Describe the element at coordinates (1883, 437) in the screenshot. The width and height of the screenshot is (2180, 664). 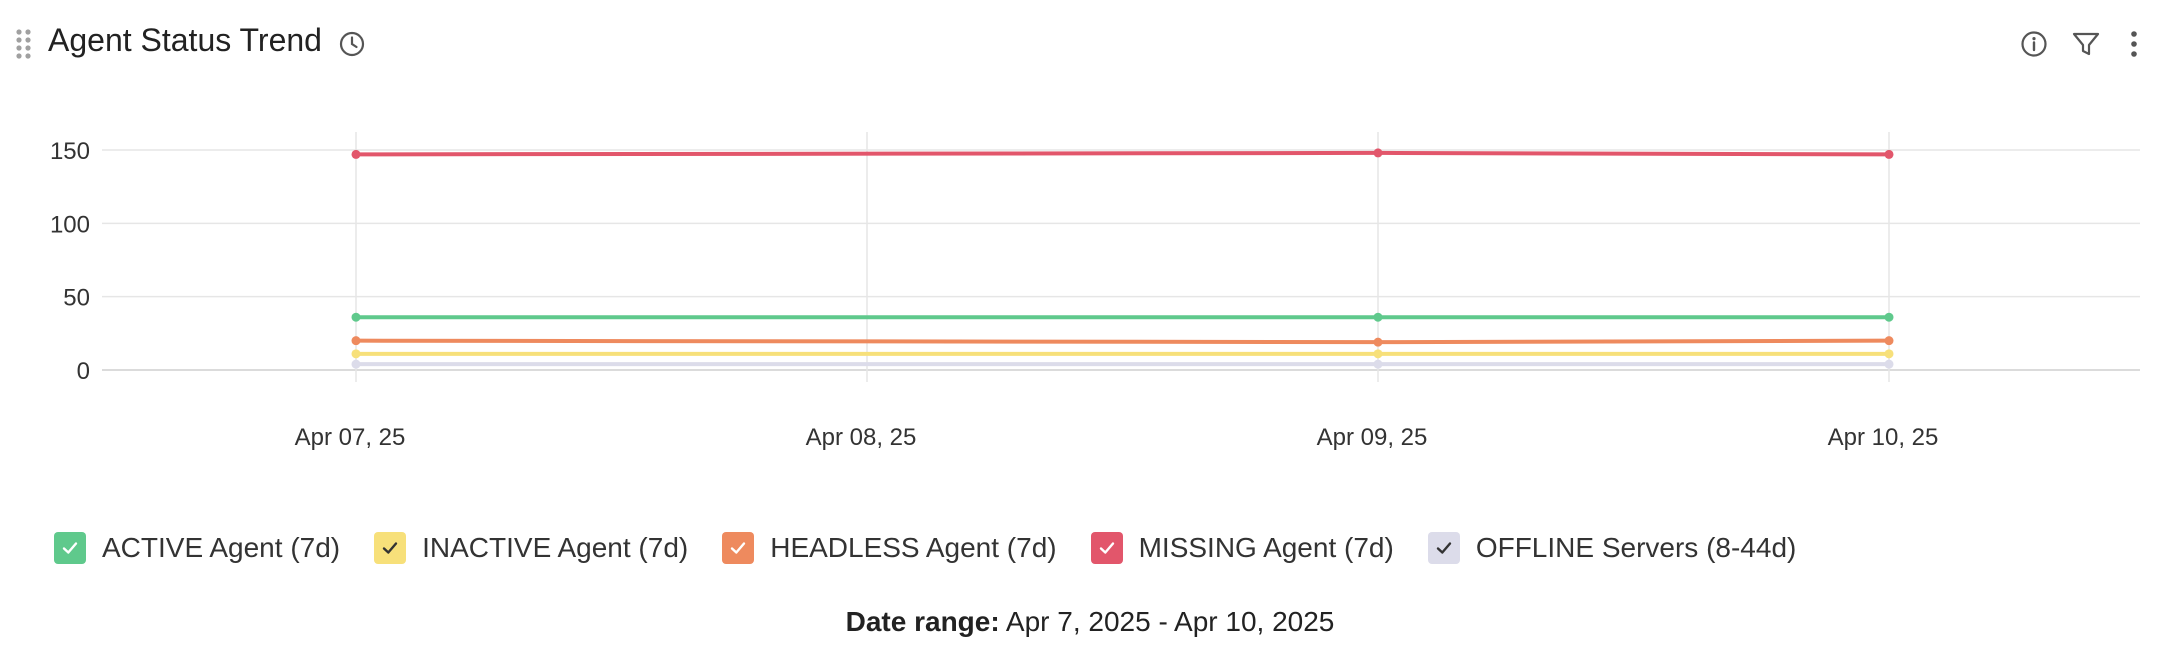
I see `x-tick-label: Apr 10, 25` at that location.